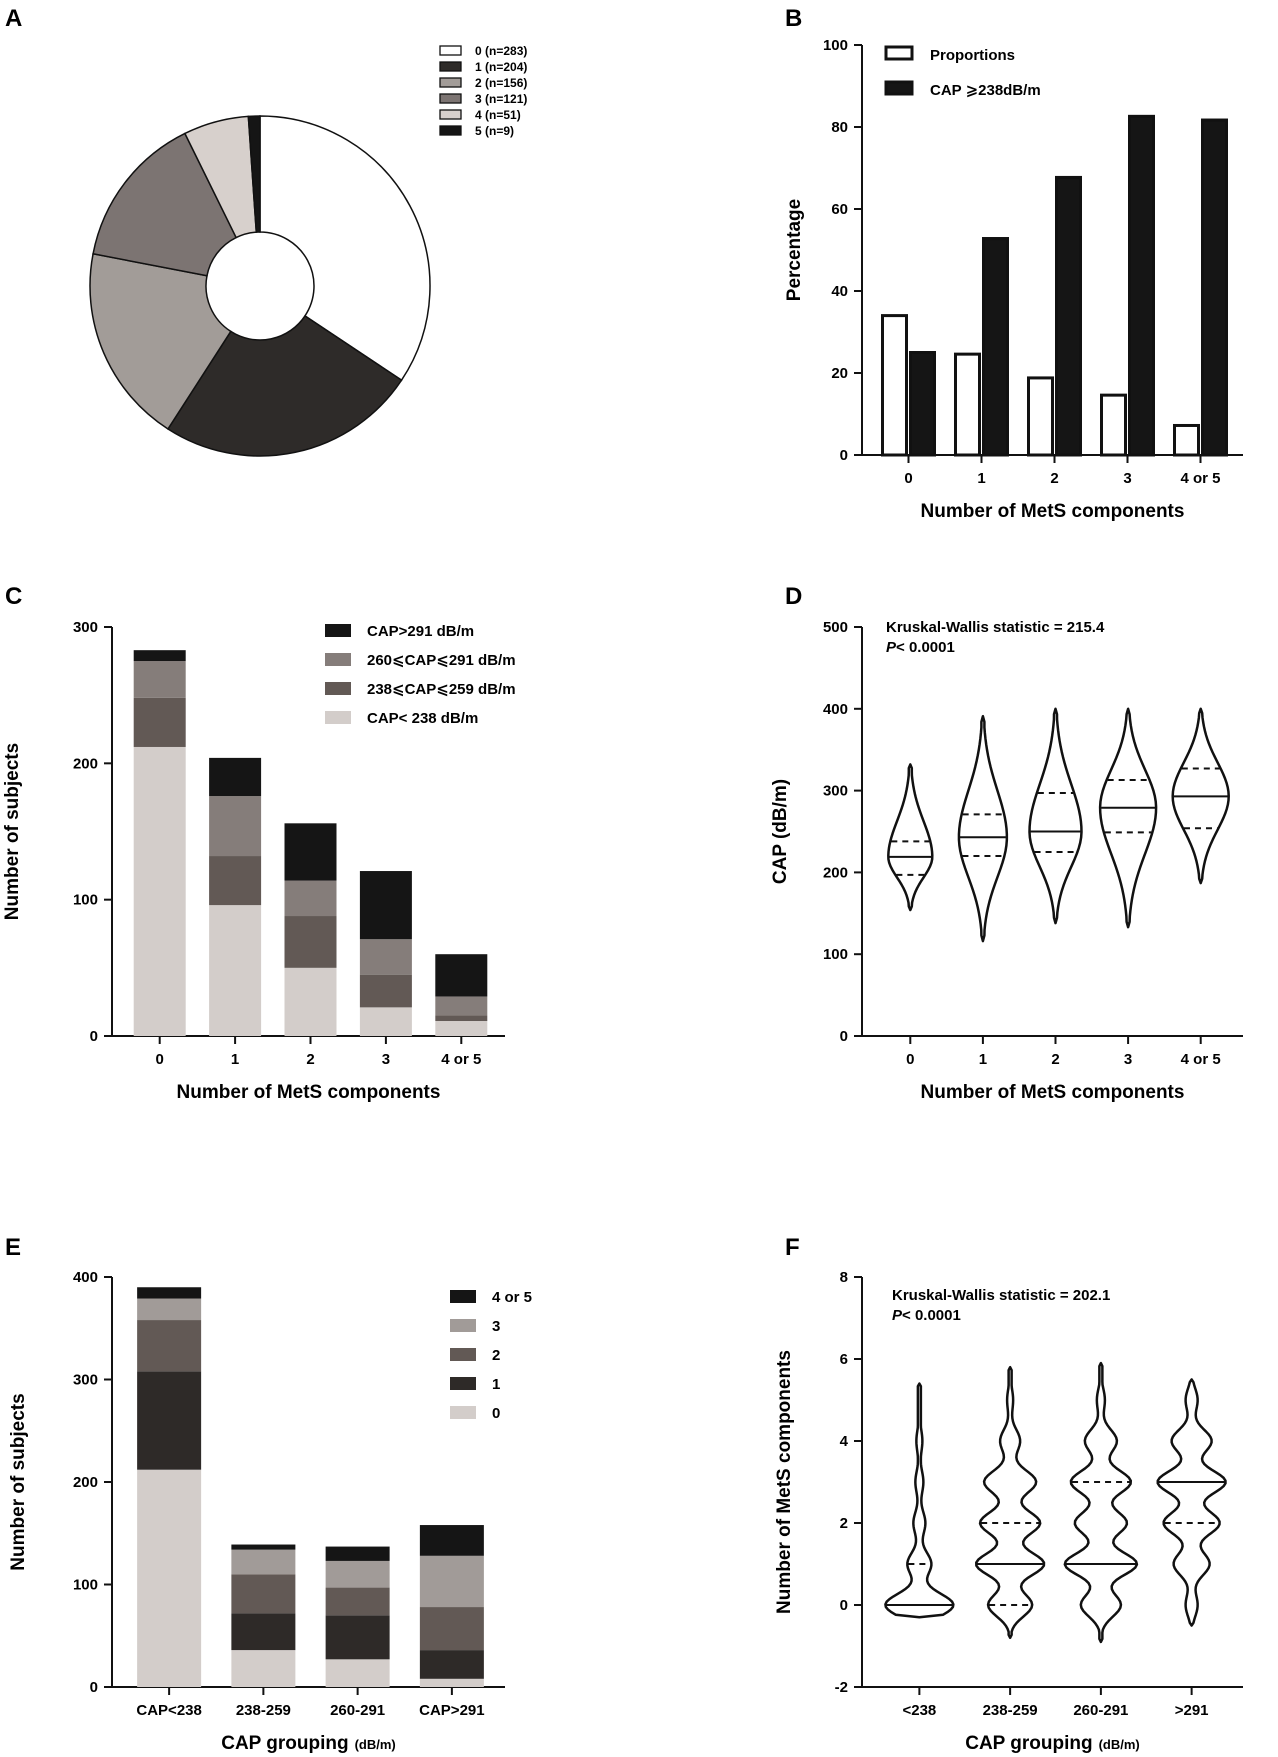  I want to click on y-tick-label: 500, so click(835, 627).